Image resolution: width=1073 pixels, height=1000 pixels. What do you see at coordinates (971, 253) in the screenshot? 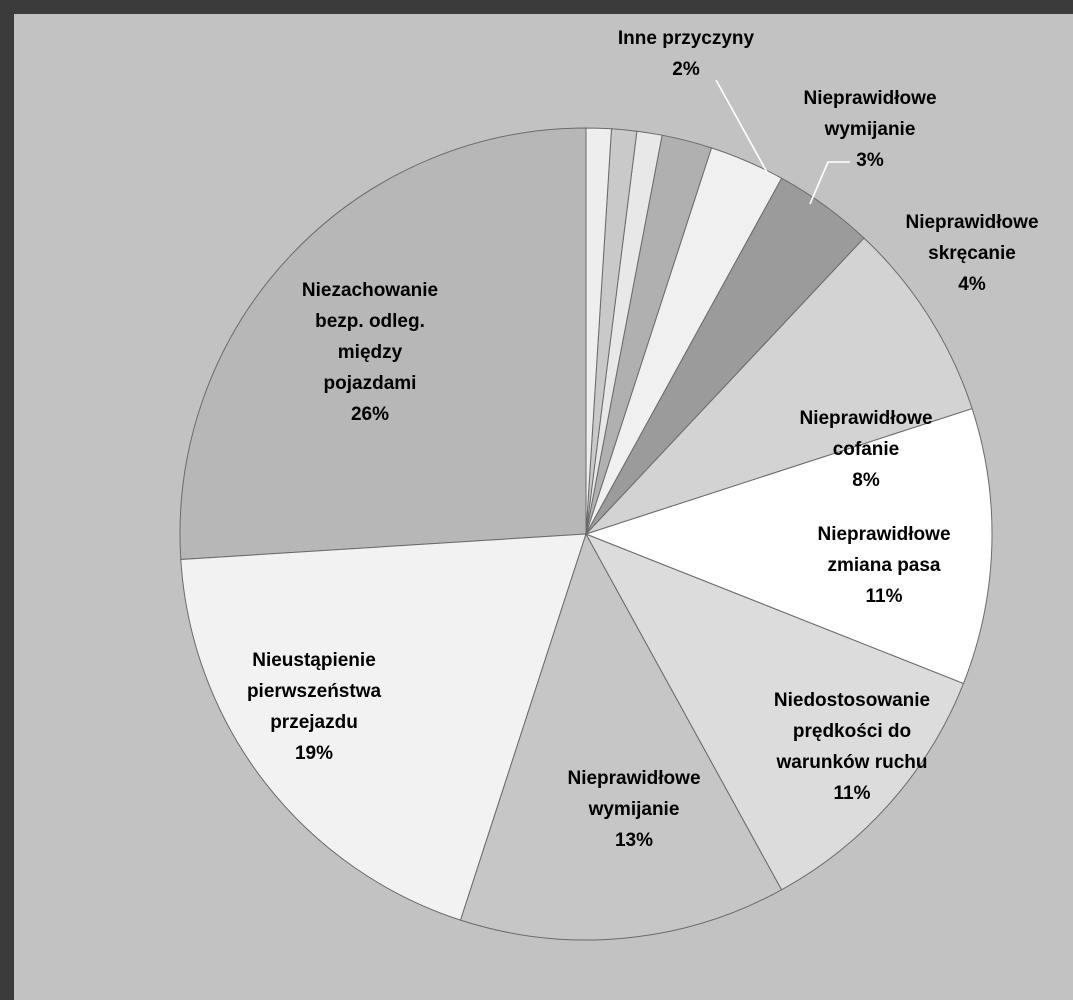
I see `slice-label: Nieprawidłowe skręcanie 4%` at bounding box center [971, 253].